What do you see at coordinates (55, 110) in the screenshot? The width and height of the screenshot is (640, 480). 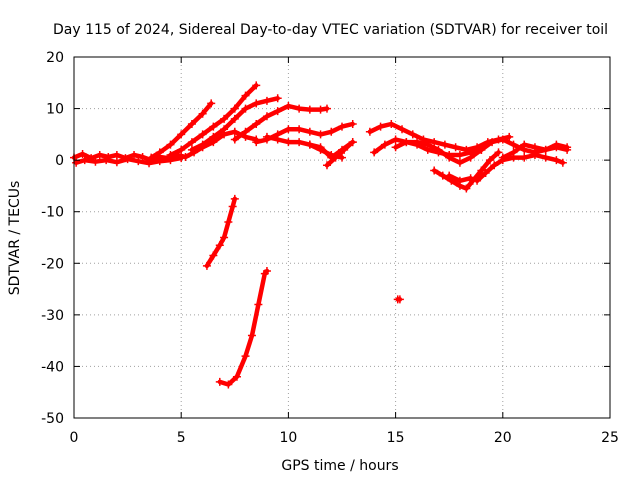 I see `y-tick-label: 10` at bounding box center [55, 110].